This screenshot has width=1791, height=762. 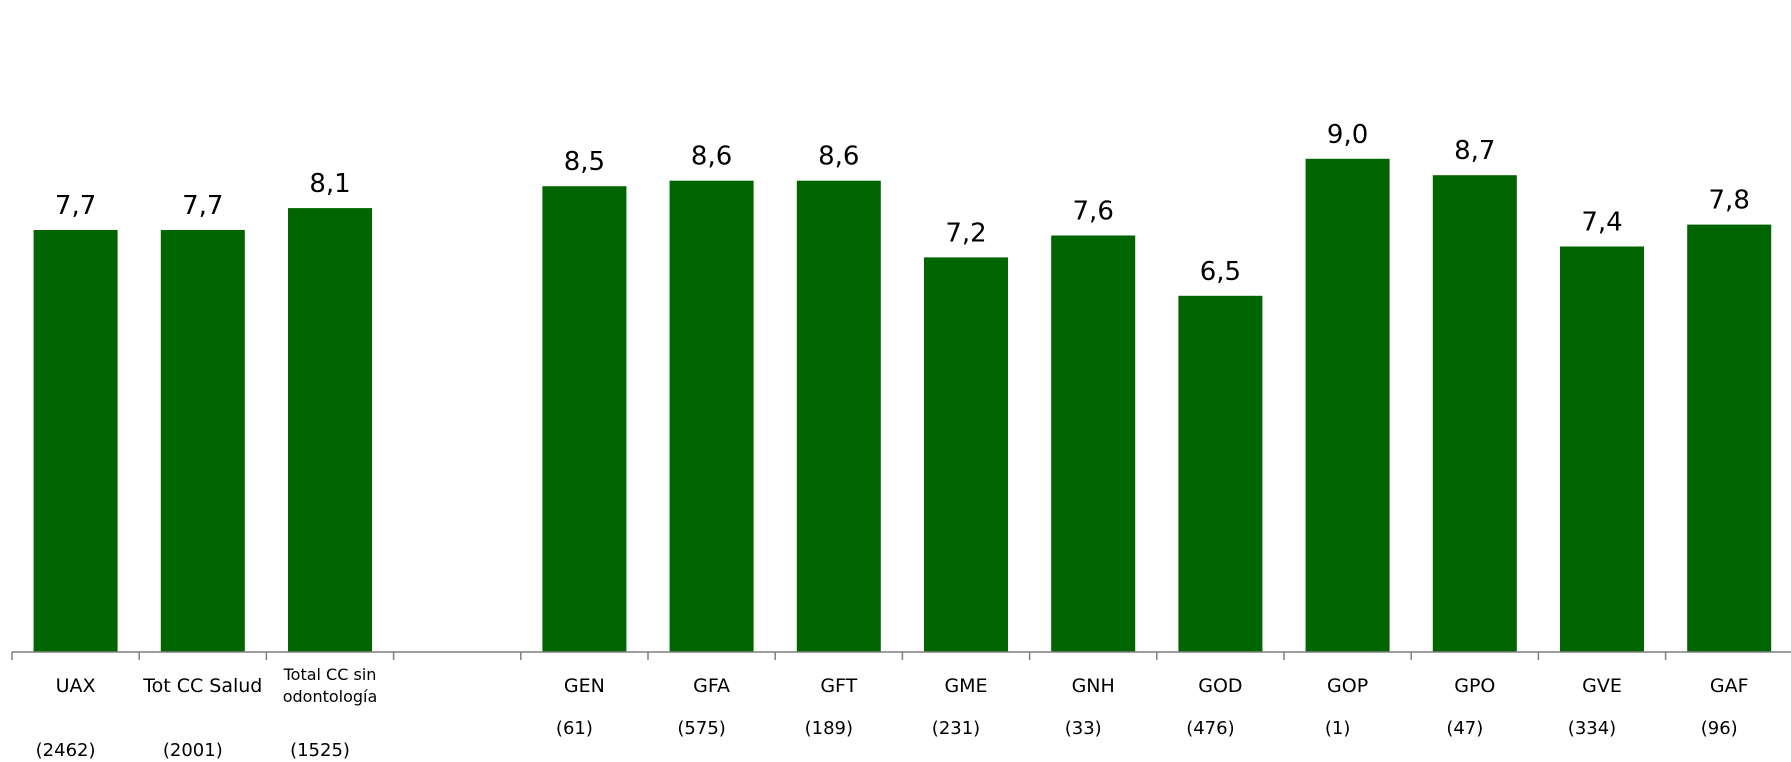 I want to click on count-label: (2001), so click(x=193, y=750).